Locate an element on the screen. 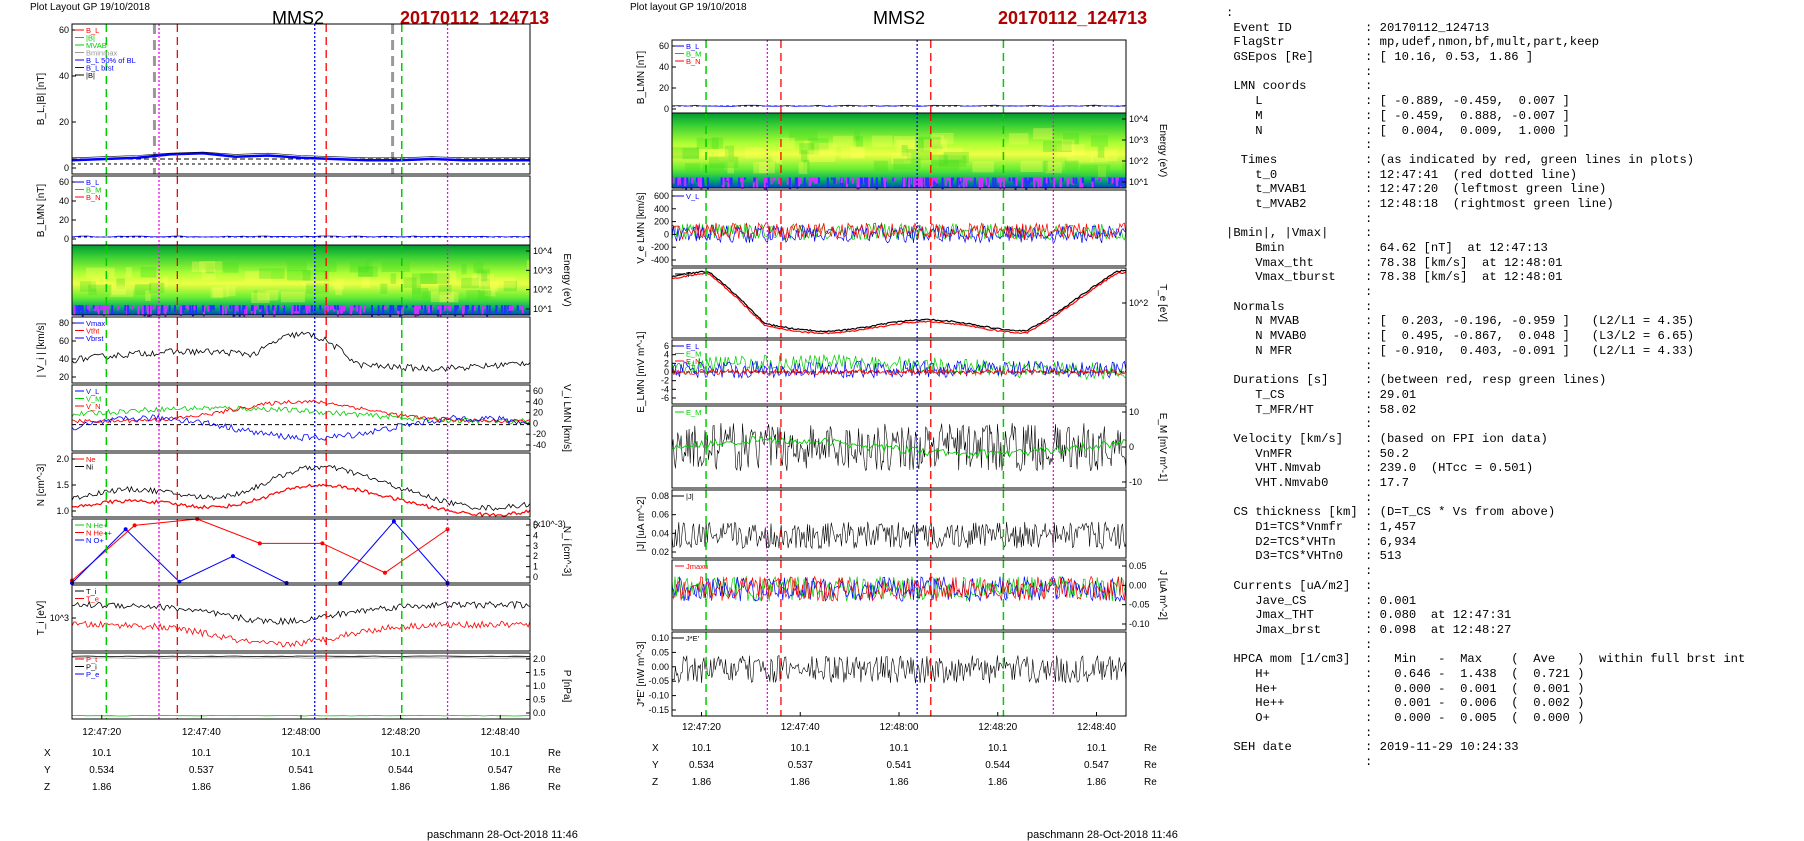 The image size is (1804, 841). mid-layout-label: Plot layout GP 19/10/2018 is located at coordinates (688, 7).